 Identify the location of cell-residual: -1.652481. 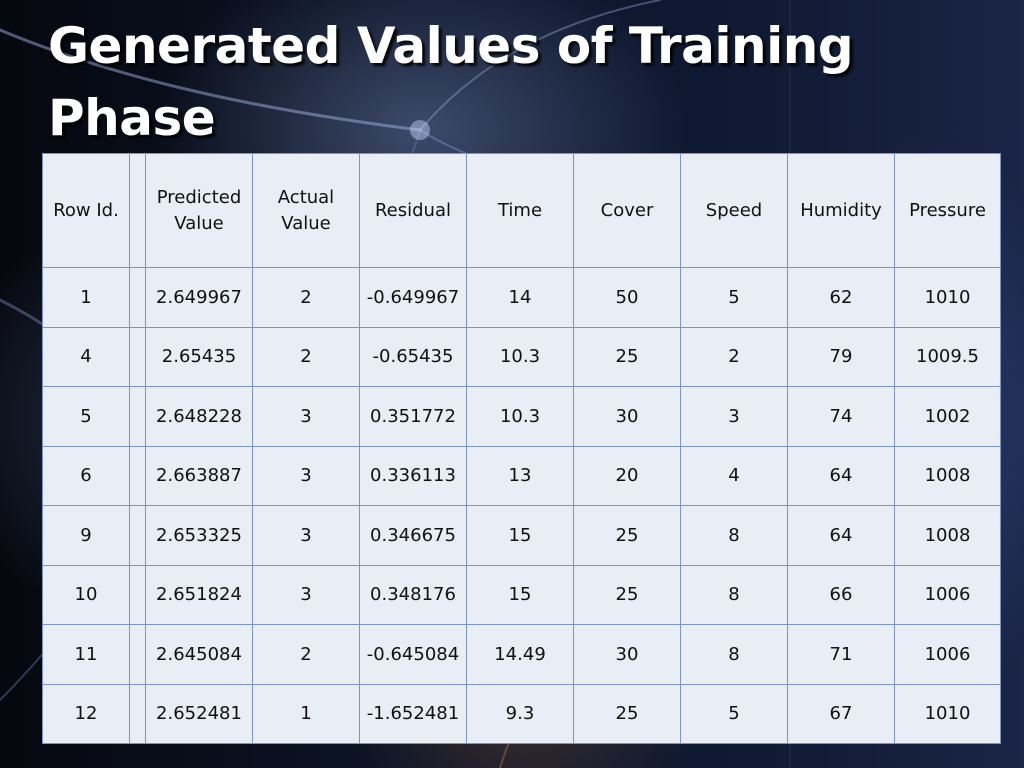
(413, 713).